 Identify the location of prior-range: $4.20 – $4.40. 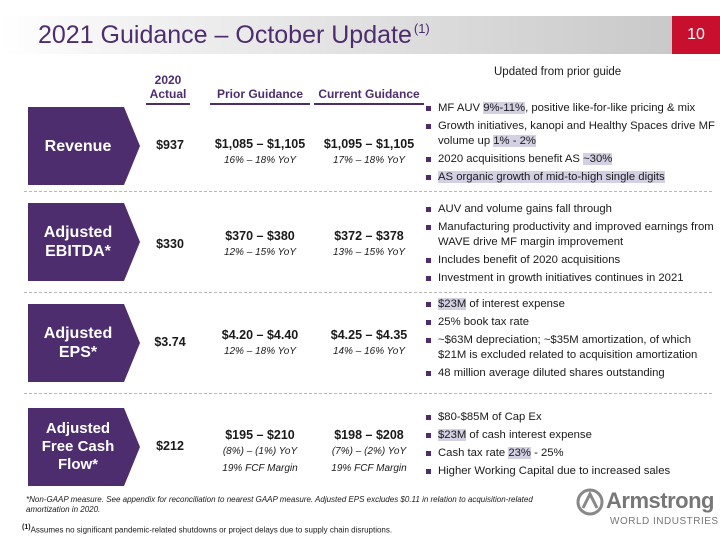
(260, 335).